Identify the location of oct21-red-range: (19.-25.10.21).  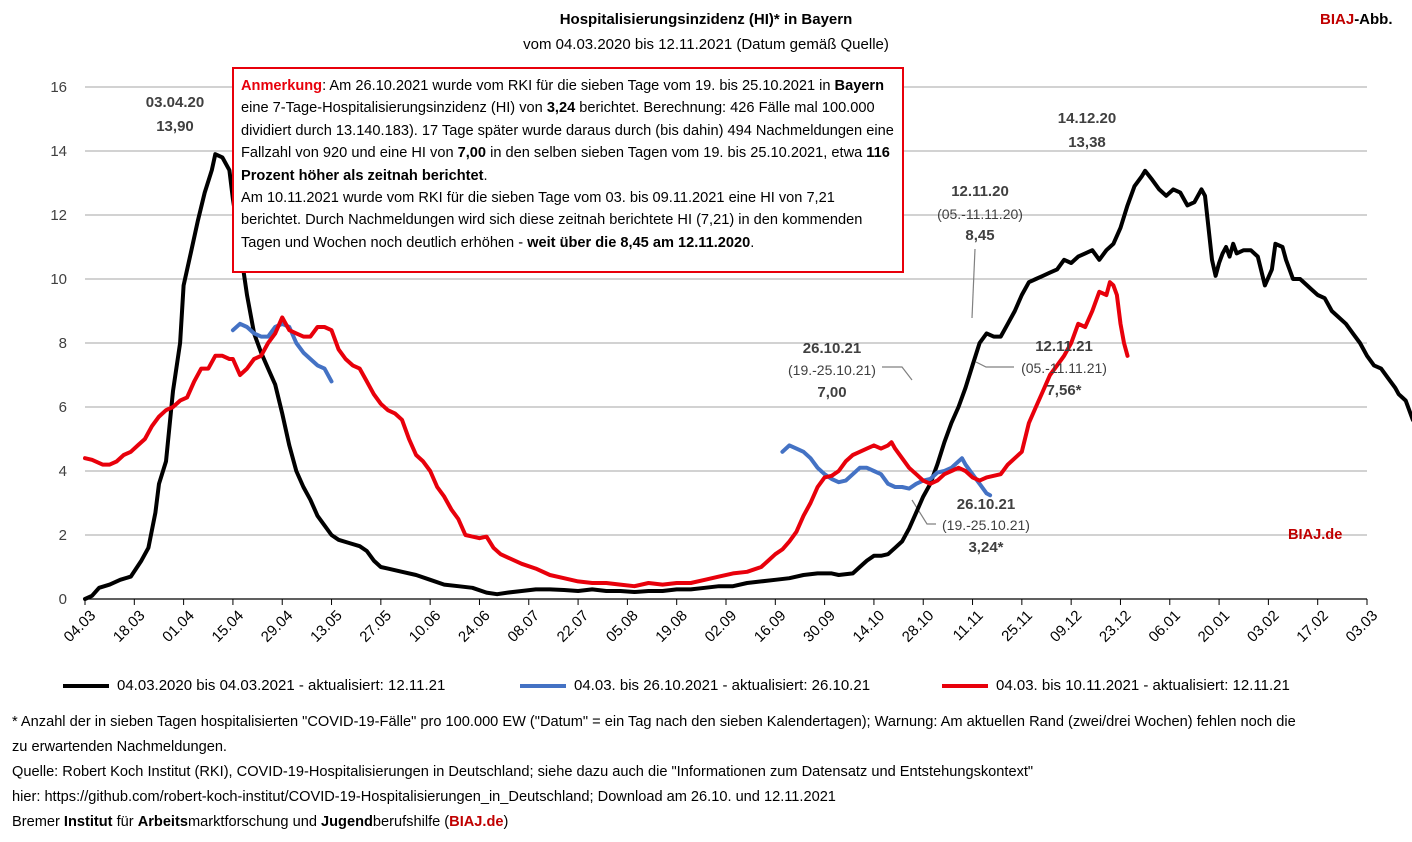
(832, 370).